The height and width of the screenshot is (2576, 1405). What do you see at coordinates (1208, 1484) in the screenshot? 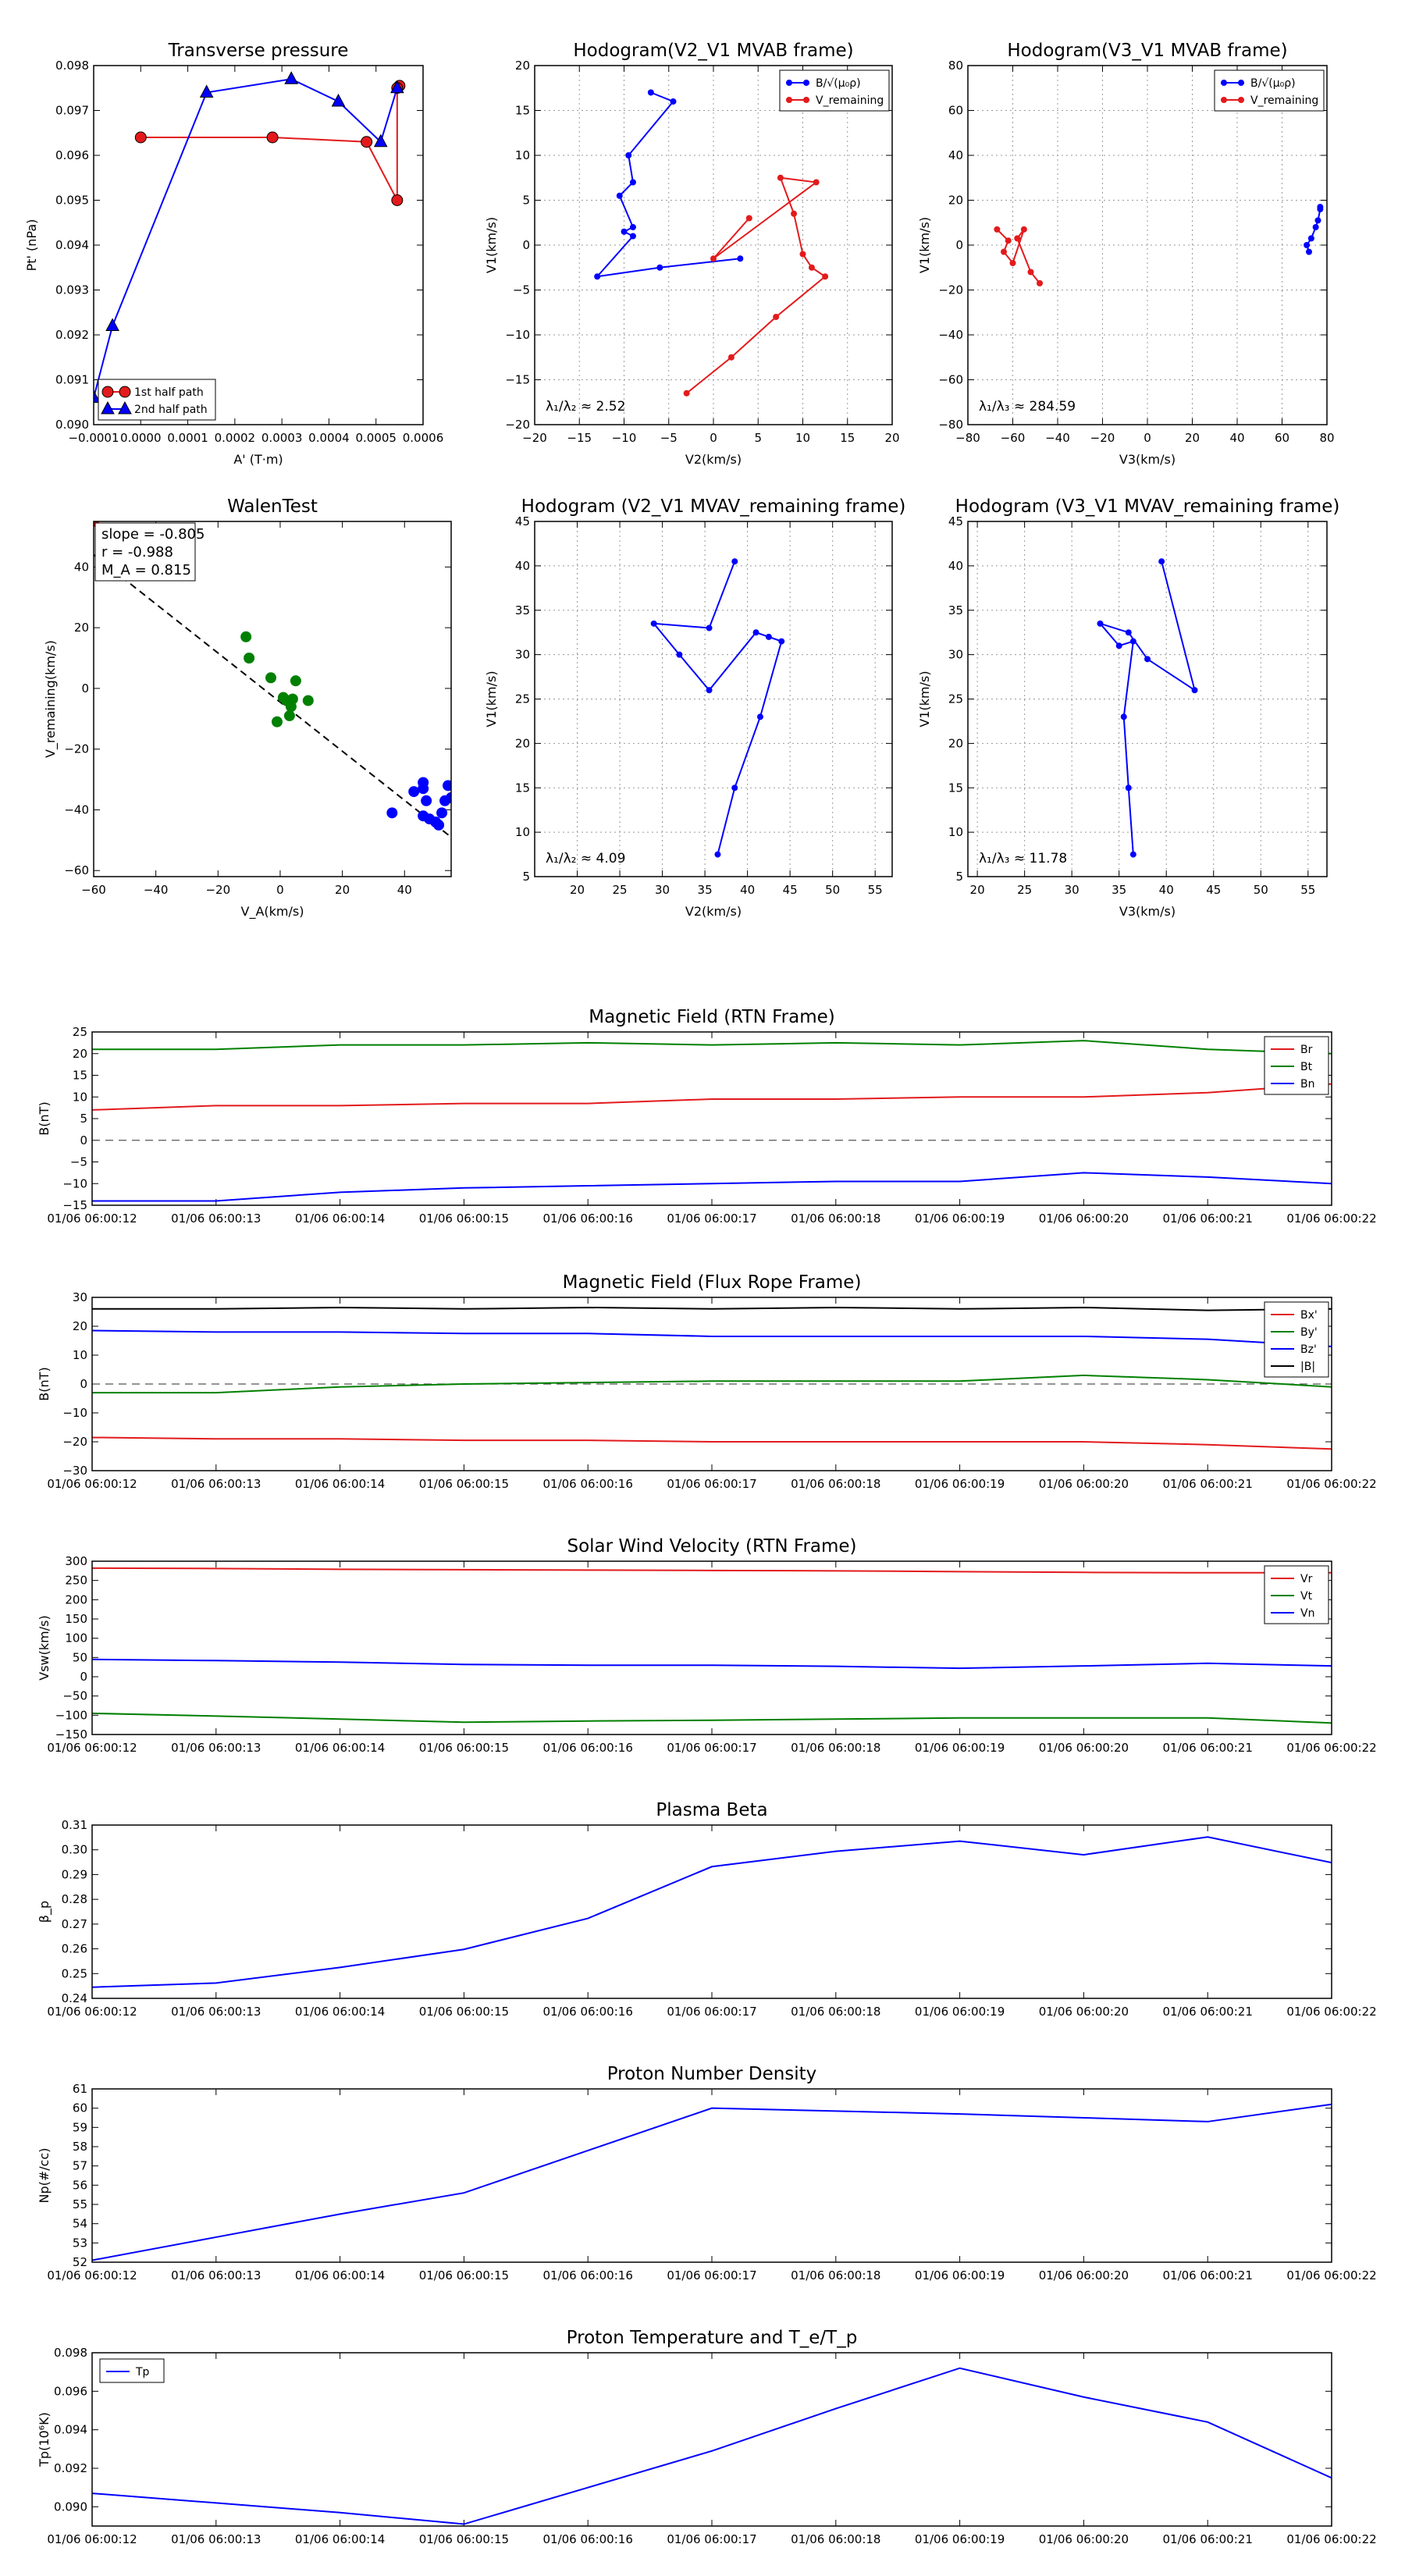
I see `x-tick-label: 01/06 06:00:21` at bounding box center [1208, 1484].